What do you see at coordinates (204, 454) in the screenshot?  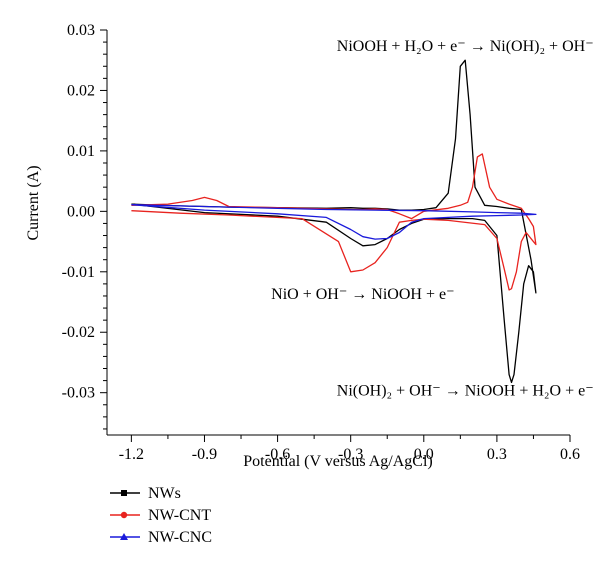 I see `x-tick-label: -0.9` at bounding box center [204, 454].